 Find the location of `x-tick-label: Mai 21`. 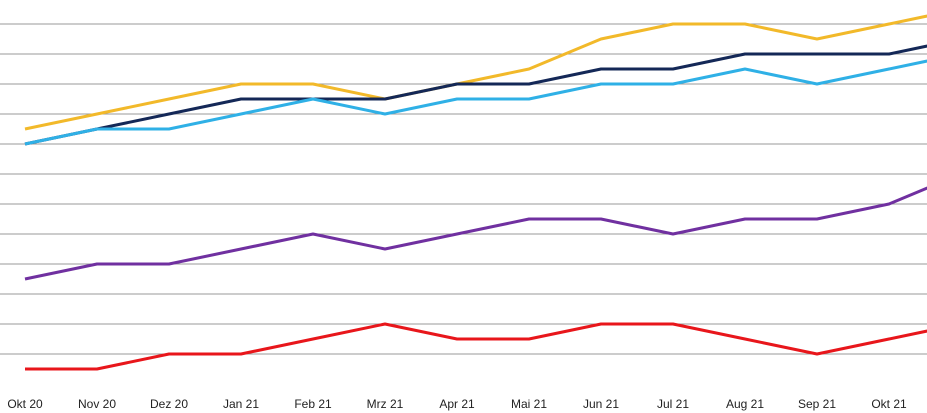

x-tick-label: Mai 21 is located at coordinates (529, 404).